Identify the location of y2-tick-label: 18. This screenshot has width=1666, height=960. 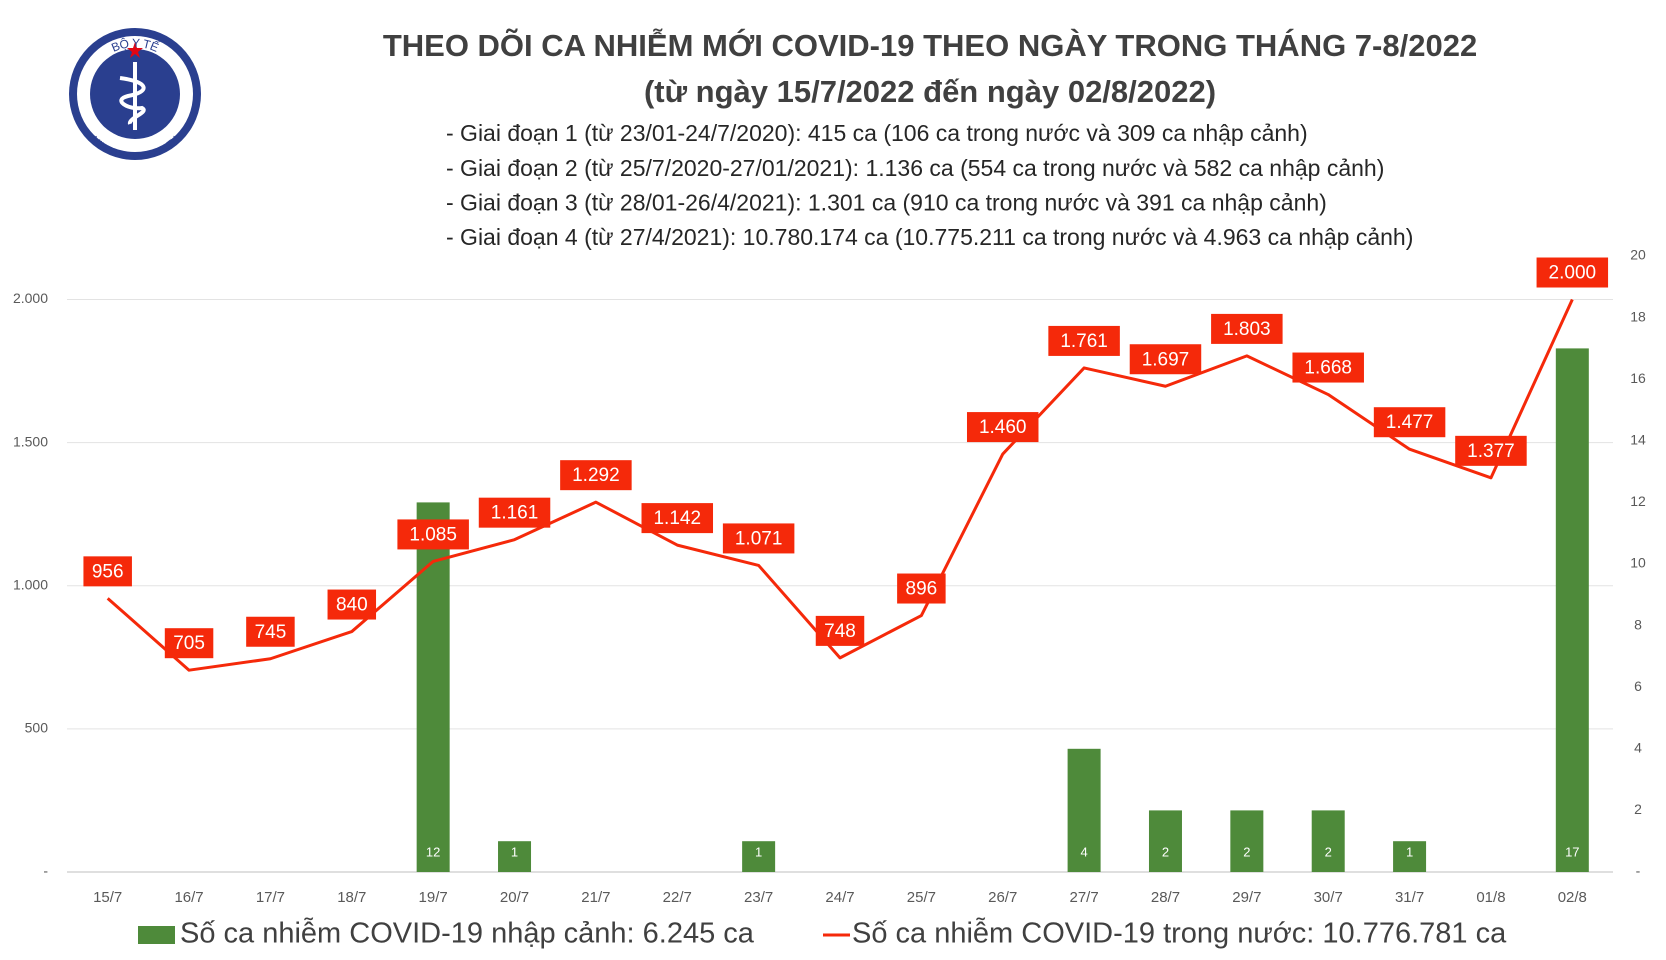
(1638, 316).